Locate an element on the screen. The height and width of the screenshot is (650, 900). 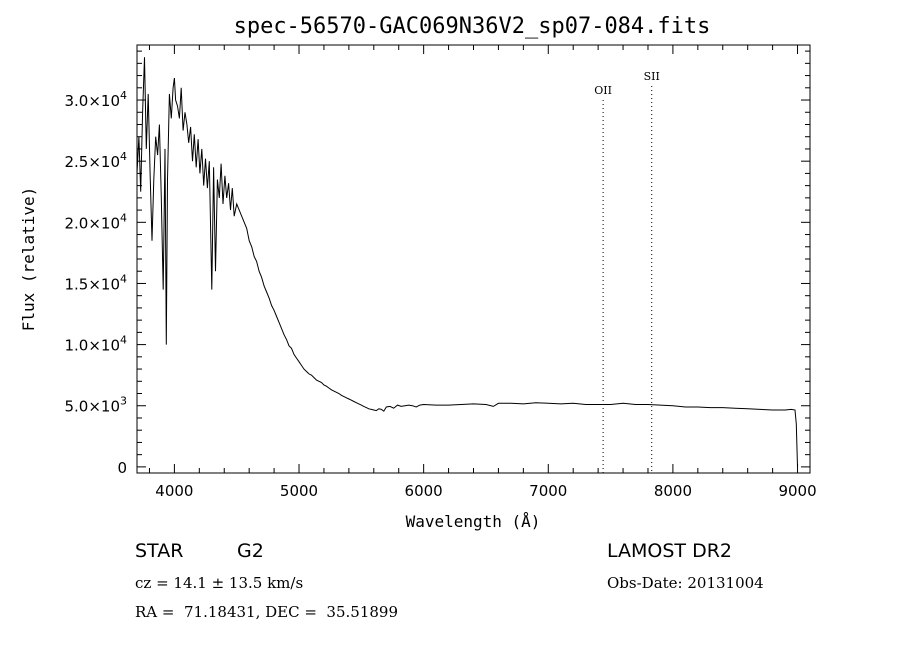
x-tick-label: 7000 is located at coordinates (548, 491).